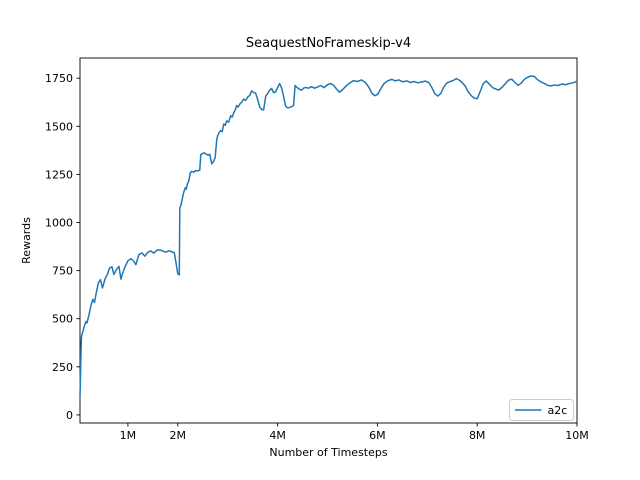 This screenshot has width=640, height=480. What do you see at coordinates (328, 452) in the screenshot?
I see `x-axis-label: Number of Timesteps` at bounding box center [328, 452].